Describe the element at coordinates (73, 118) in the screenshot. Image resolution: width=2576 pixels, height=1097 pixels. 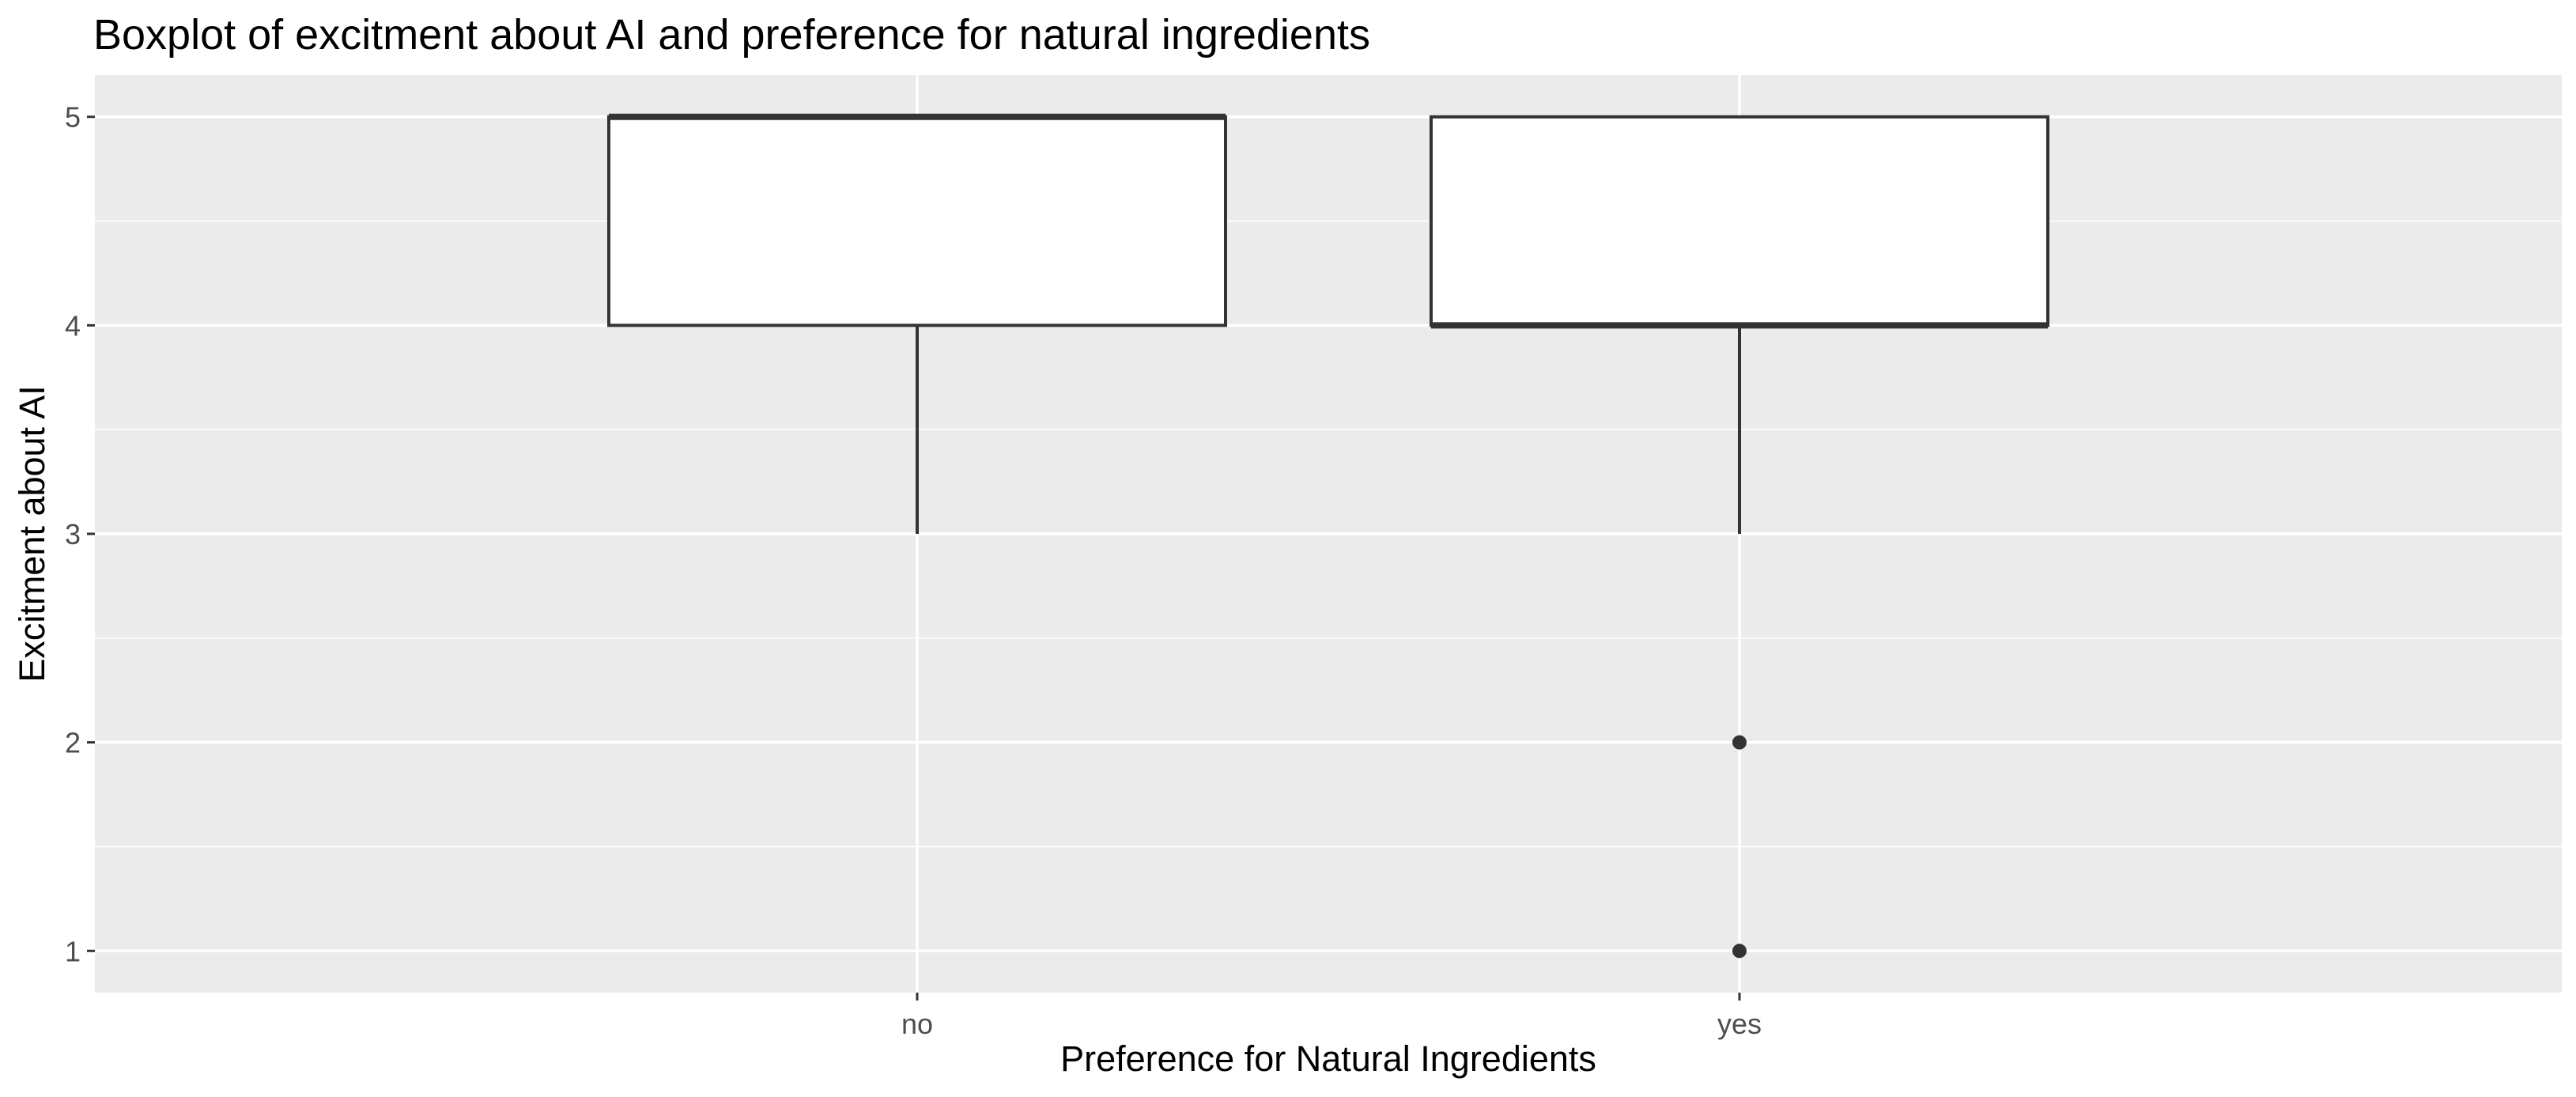
I see `y-tick-label: 5` at that location.